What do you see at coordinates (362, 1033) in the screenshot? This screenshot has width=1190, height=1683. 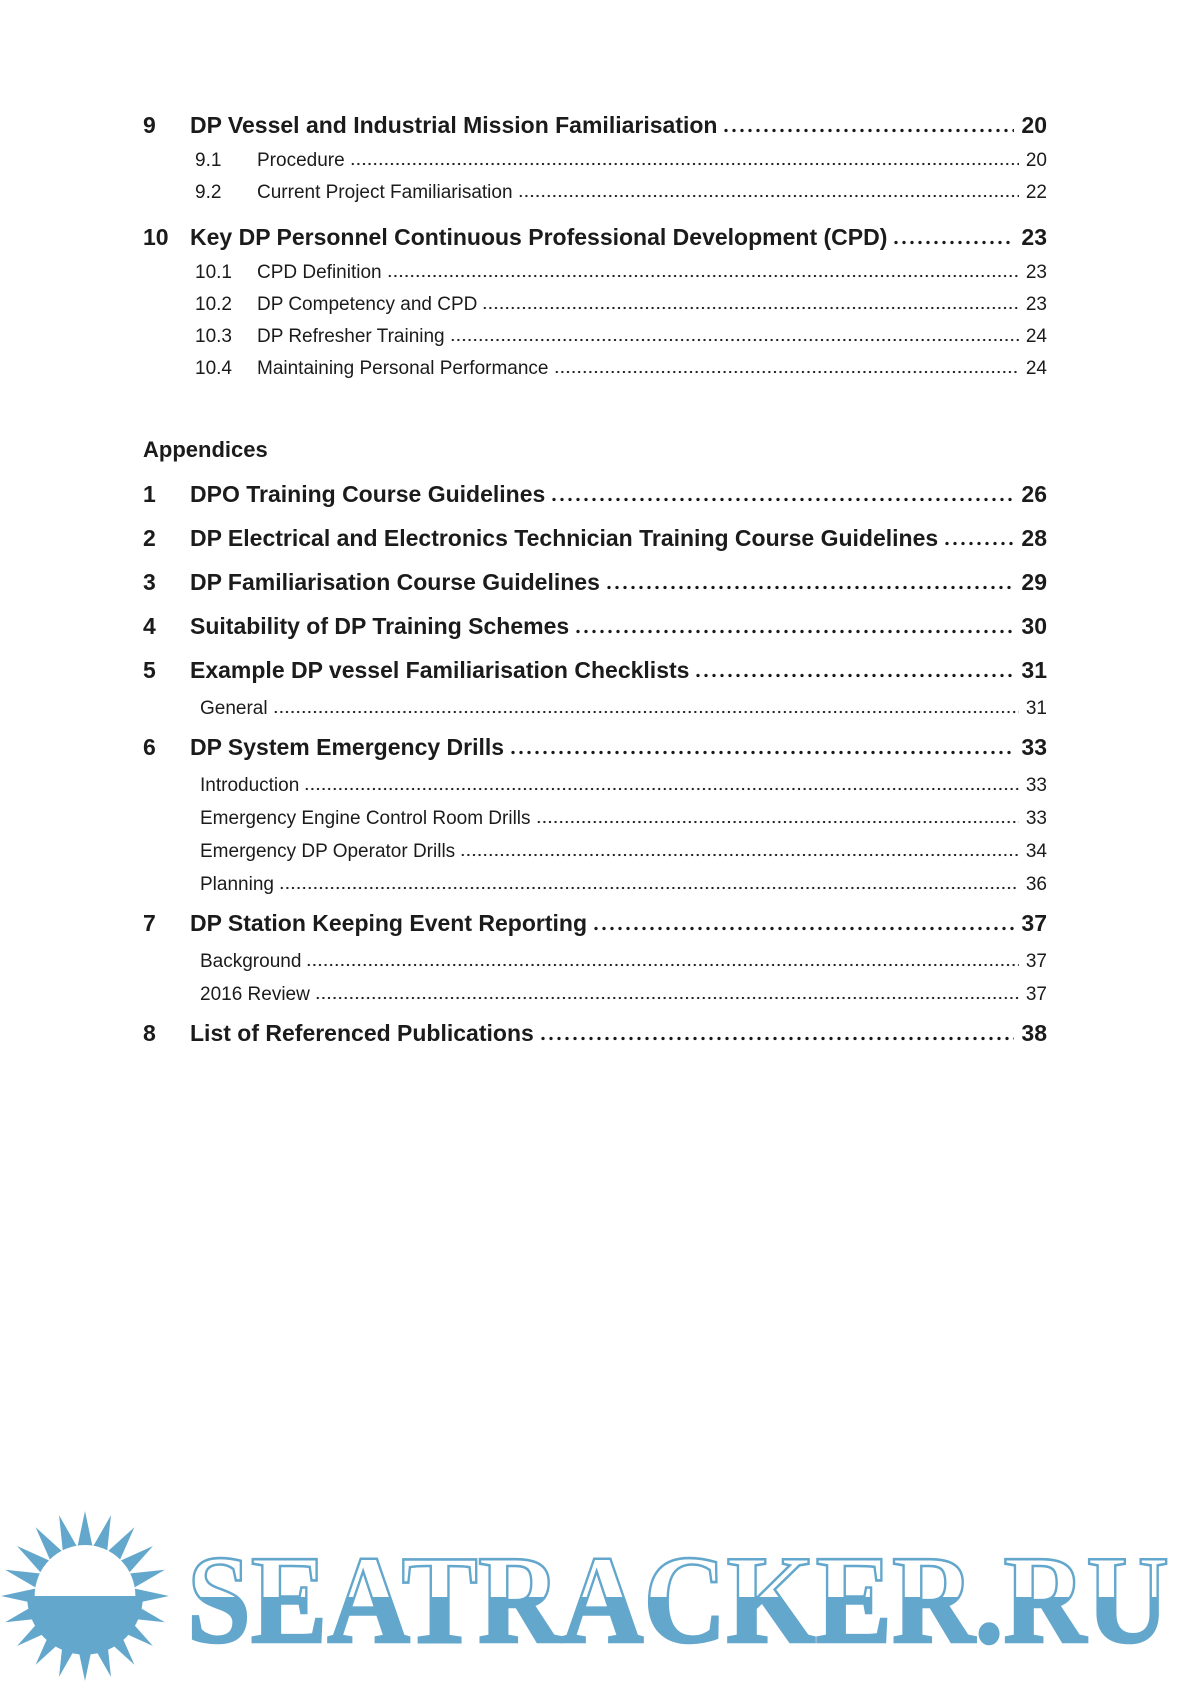 I see `toc-entry-title: List of Referenced Publications` at bounding box center [362, 1033].